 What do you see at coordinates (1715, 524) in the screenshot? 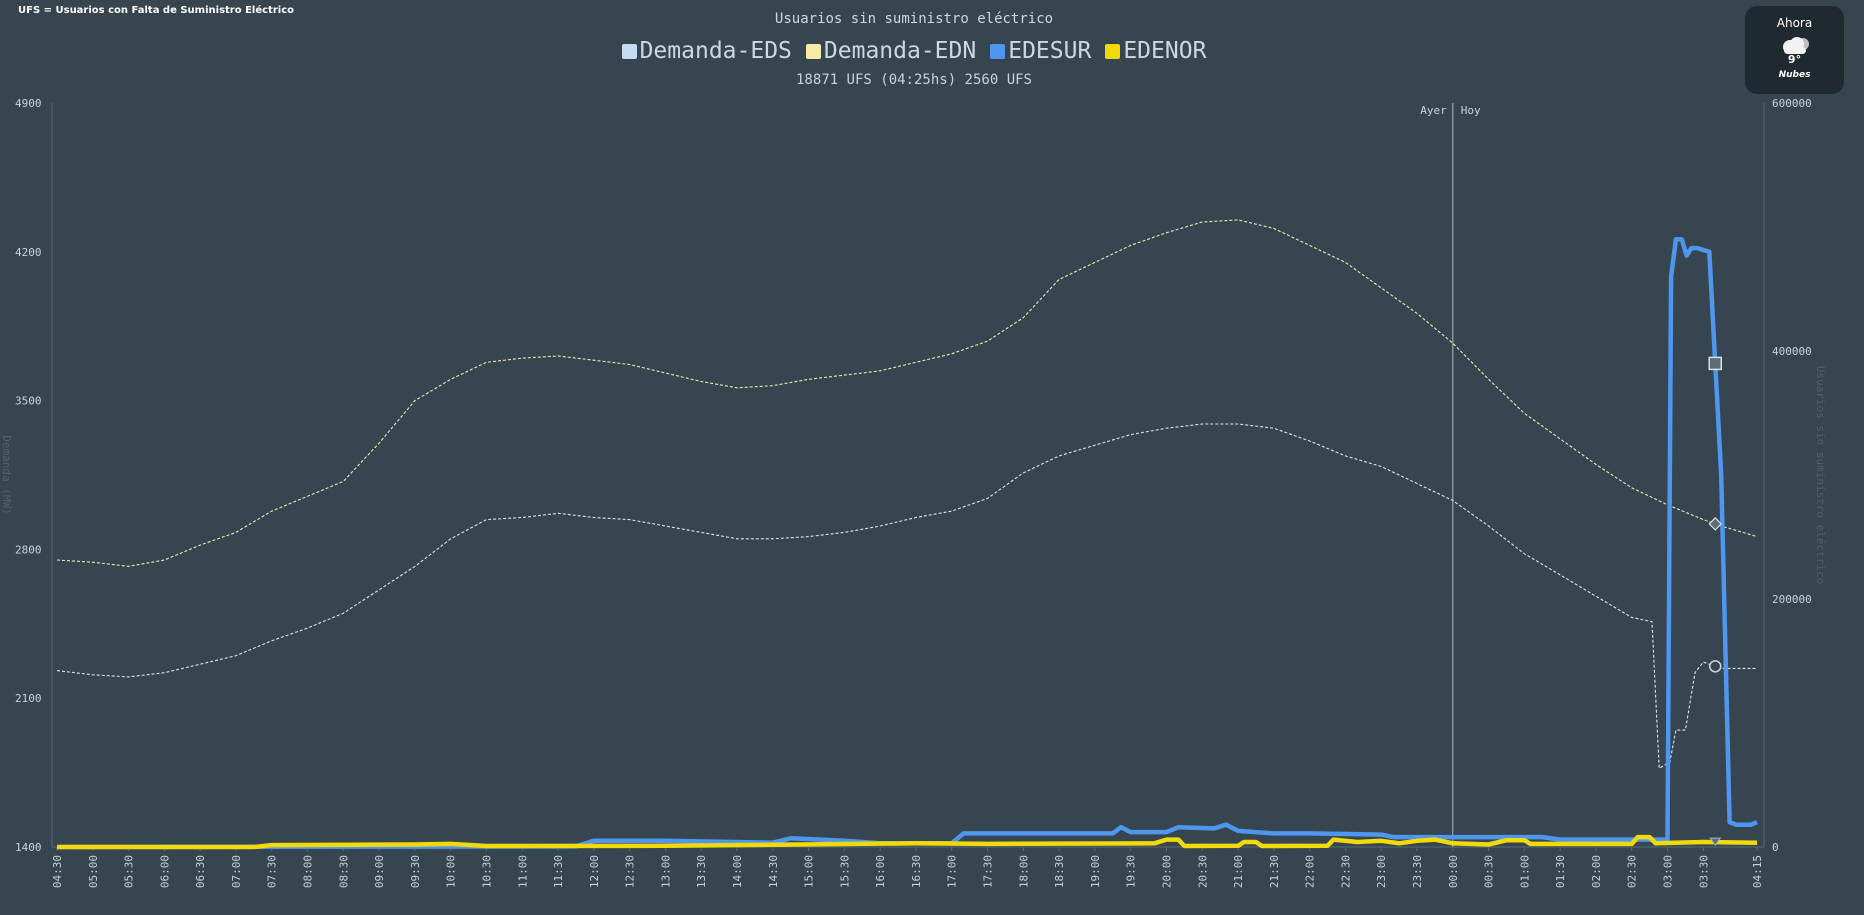
I see `marker-demanda-edn` at bounding box center [1715, 524].